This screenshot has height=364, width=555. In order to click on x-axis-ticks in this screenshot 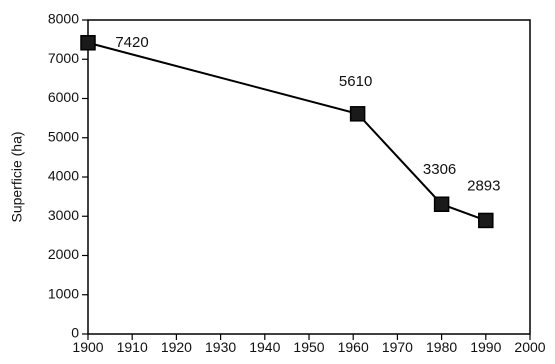, I will do `click(309, 337)`.